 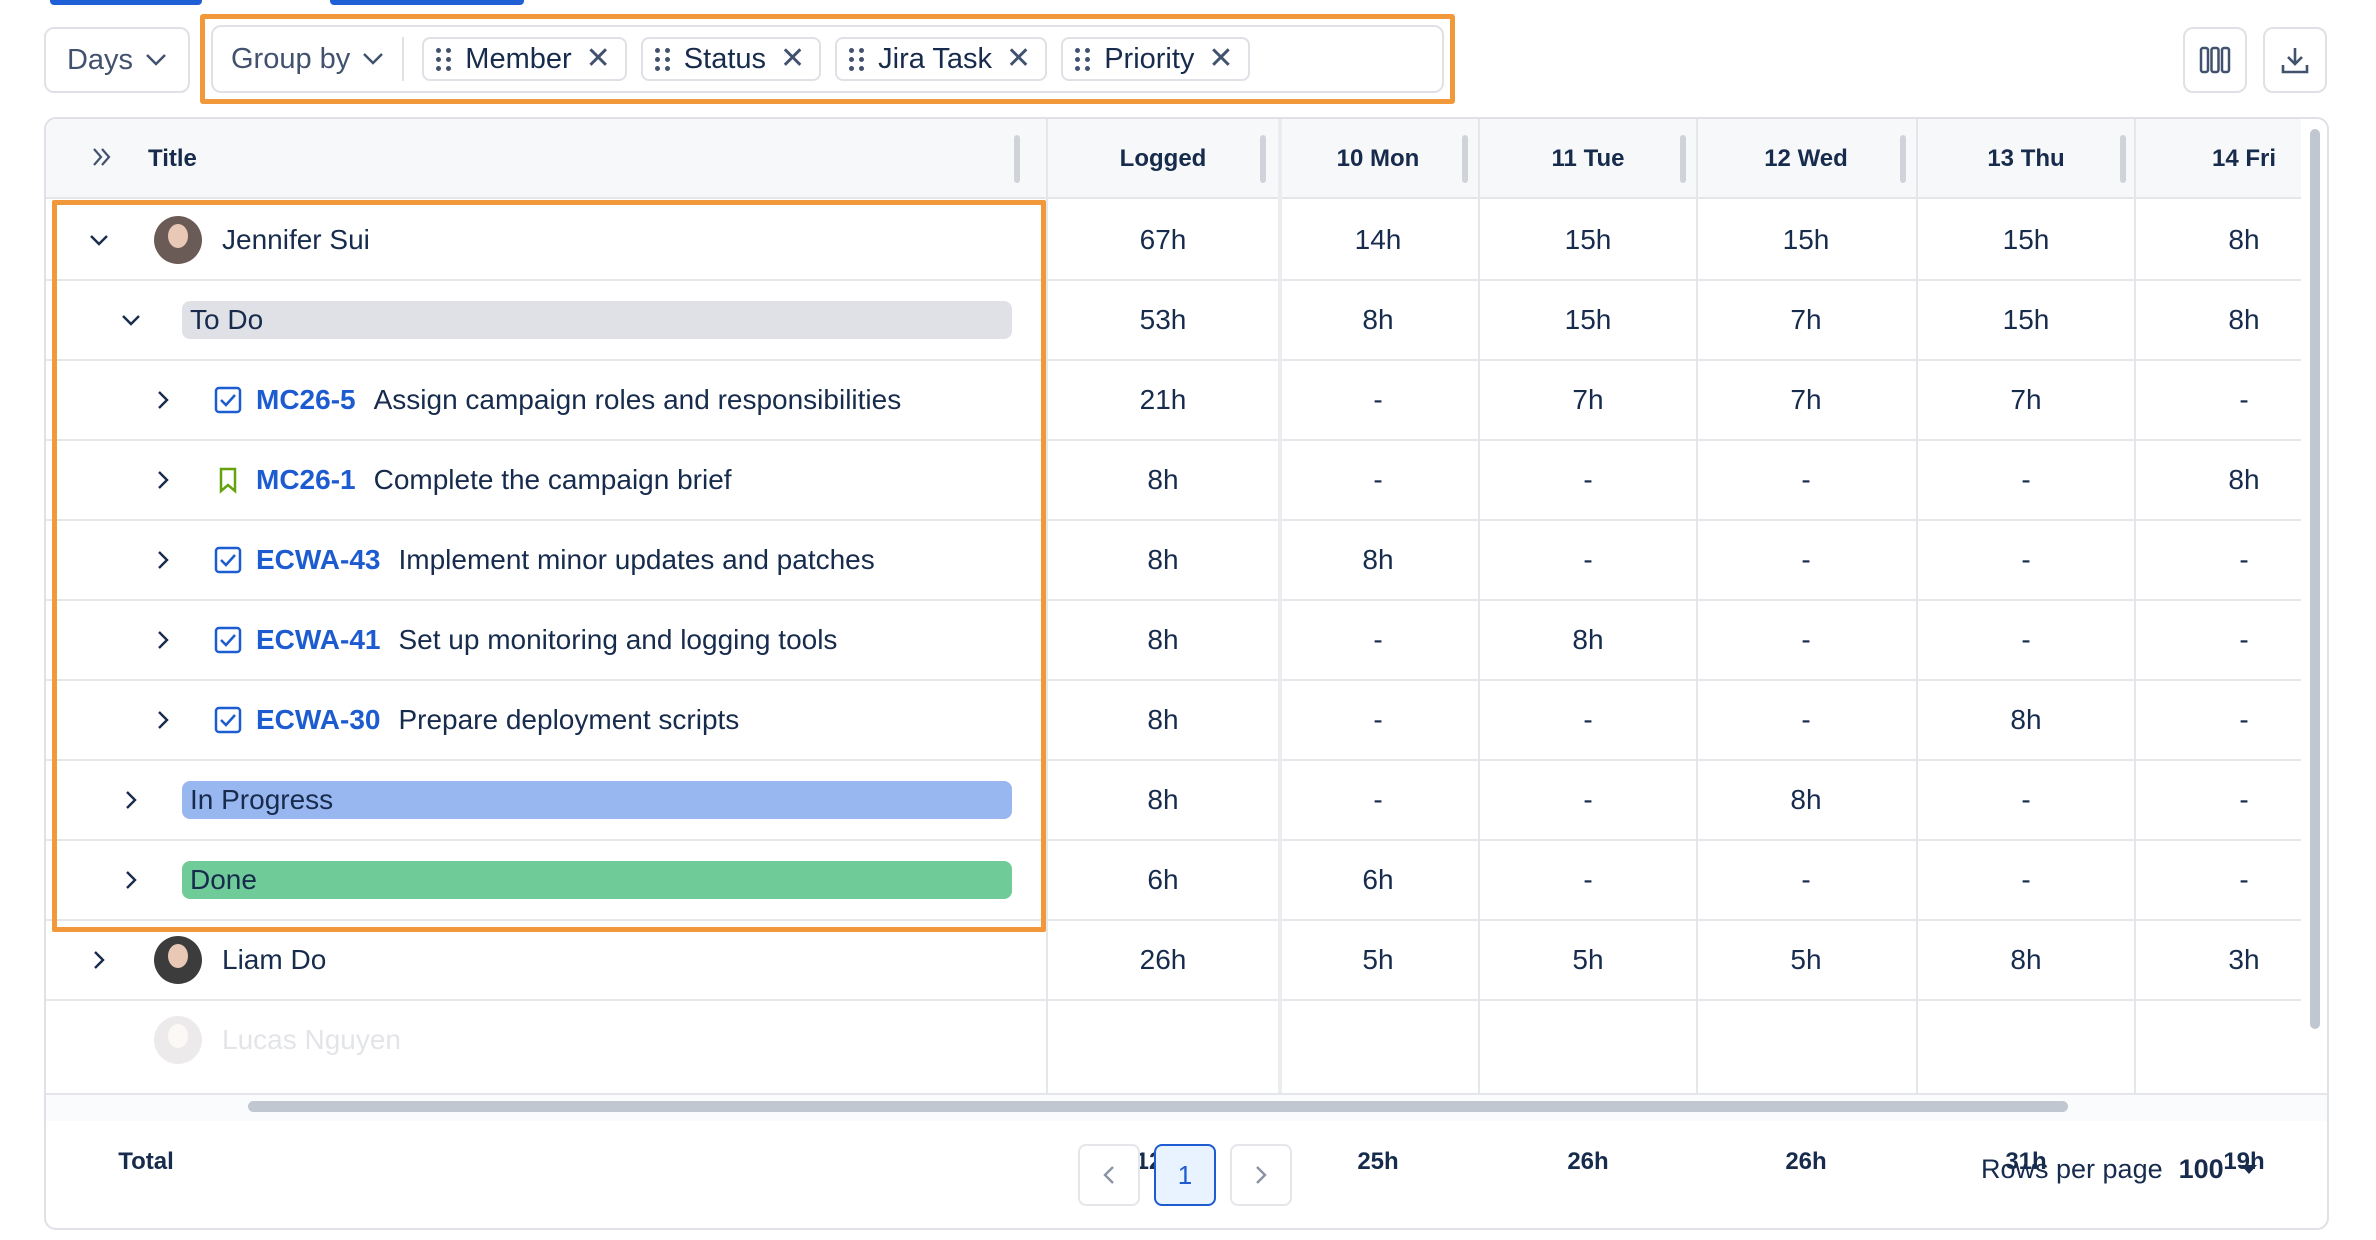 I want to click on task-key-link: MC26-5, so click(x=306, y=399).